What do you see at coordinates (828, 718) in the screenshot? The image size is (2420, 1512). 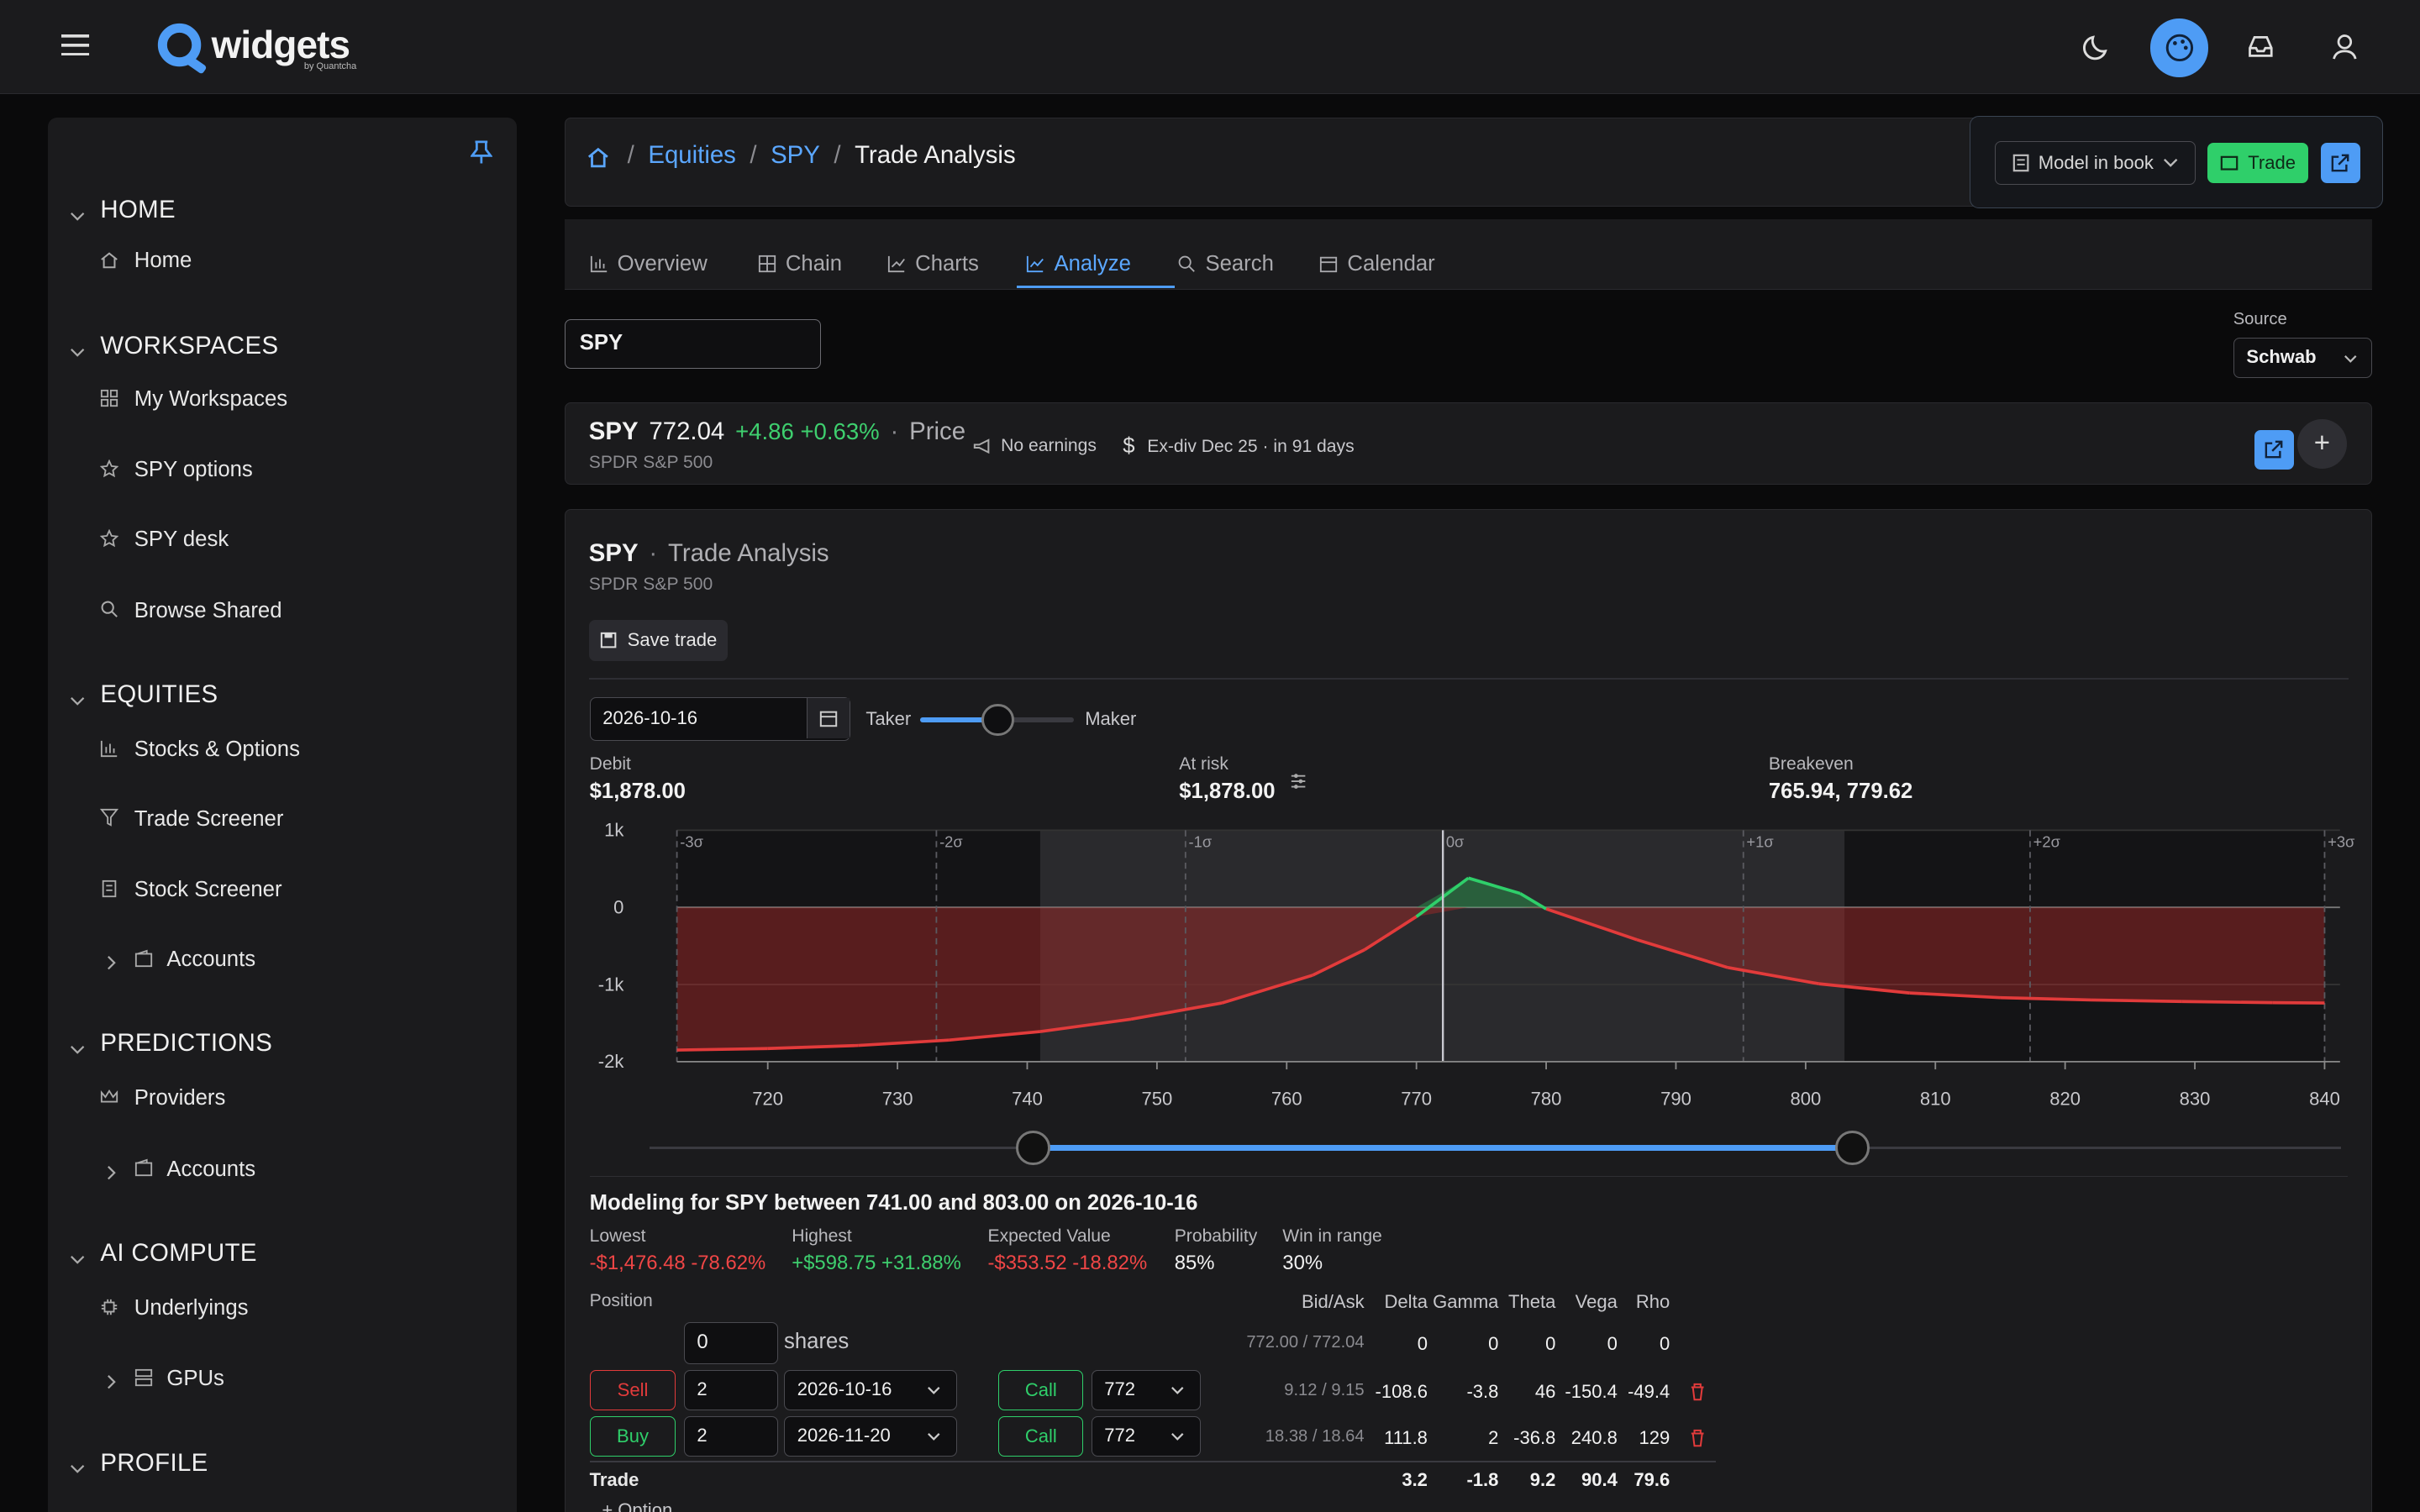 I see `calendar-button` at bounding box center [828, 718].